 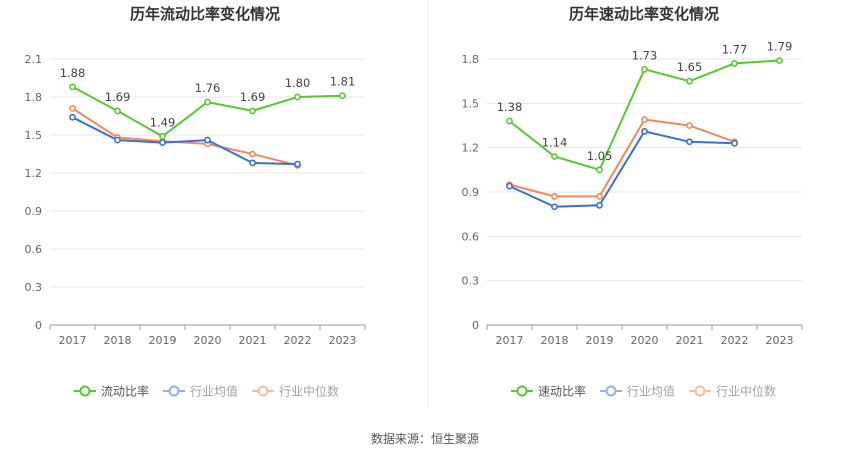 What do you see at coordinates (780, 46) in the screenshot?
I see `data-label: 1.79` at bounding box center [780, 46].